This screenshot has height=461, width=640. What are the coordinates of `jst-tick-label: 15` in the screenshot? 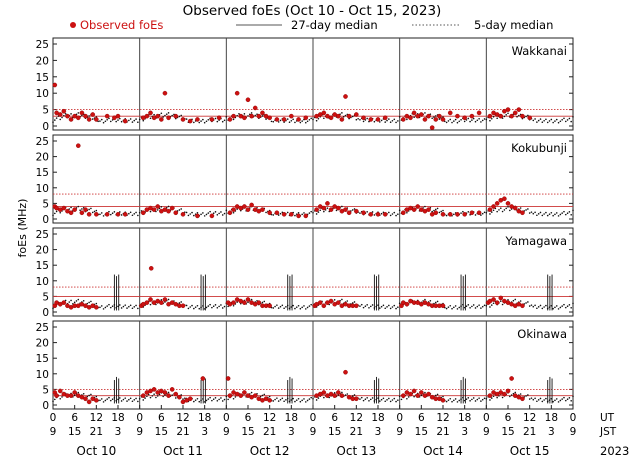 It's located at (74, 432).